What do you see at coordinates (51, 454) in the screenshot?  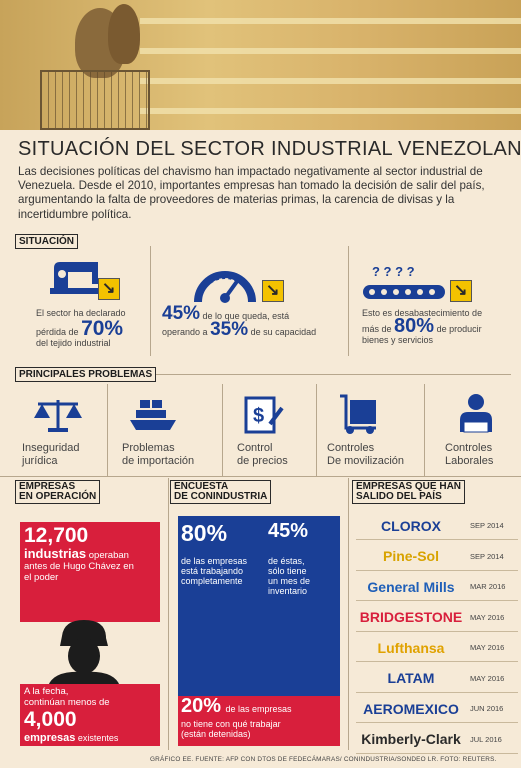 I see `problem-item: Inseguridad jurídica` at bounding box center [51, 454].